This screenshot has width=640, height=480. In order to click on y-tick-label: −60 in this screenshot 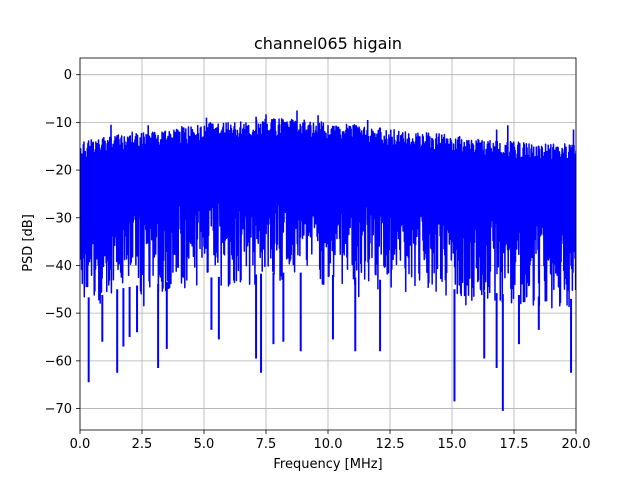, I will do `click(58, 361)`.